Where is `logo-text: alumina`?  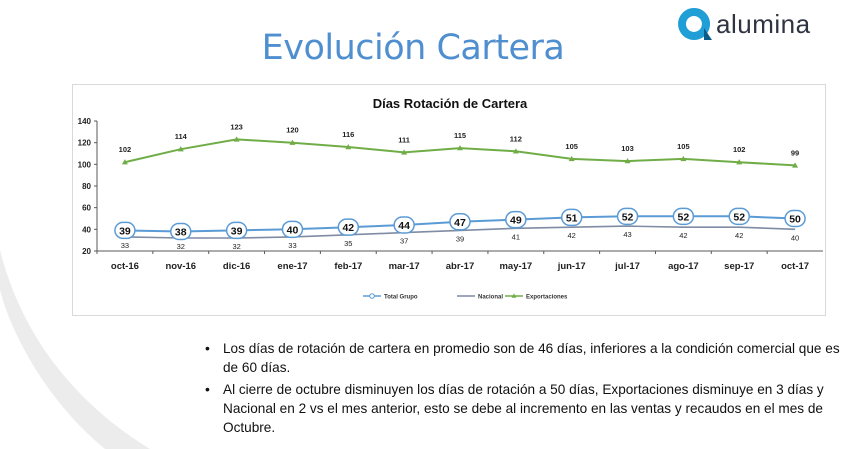 logo-text: alumina is located at coordinates (763, 24).